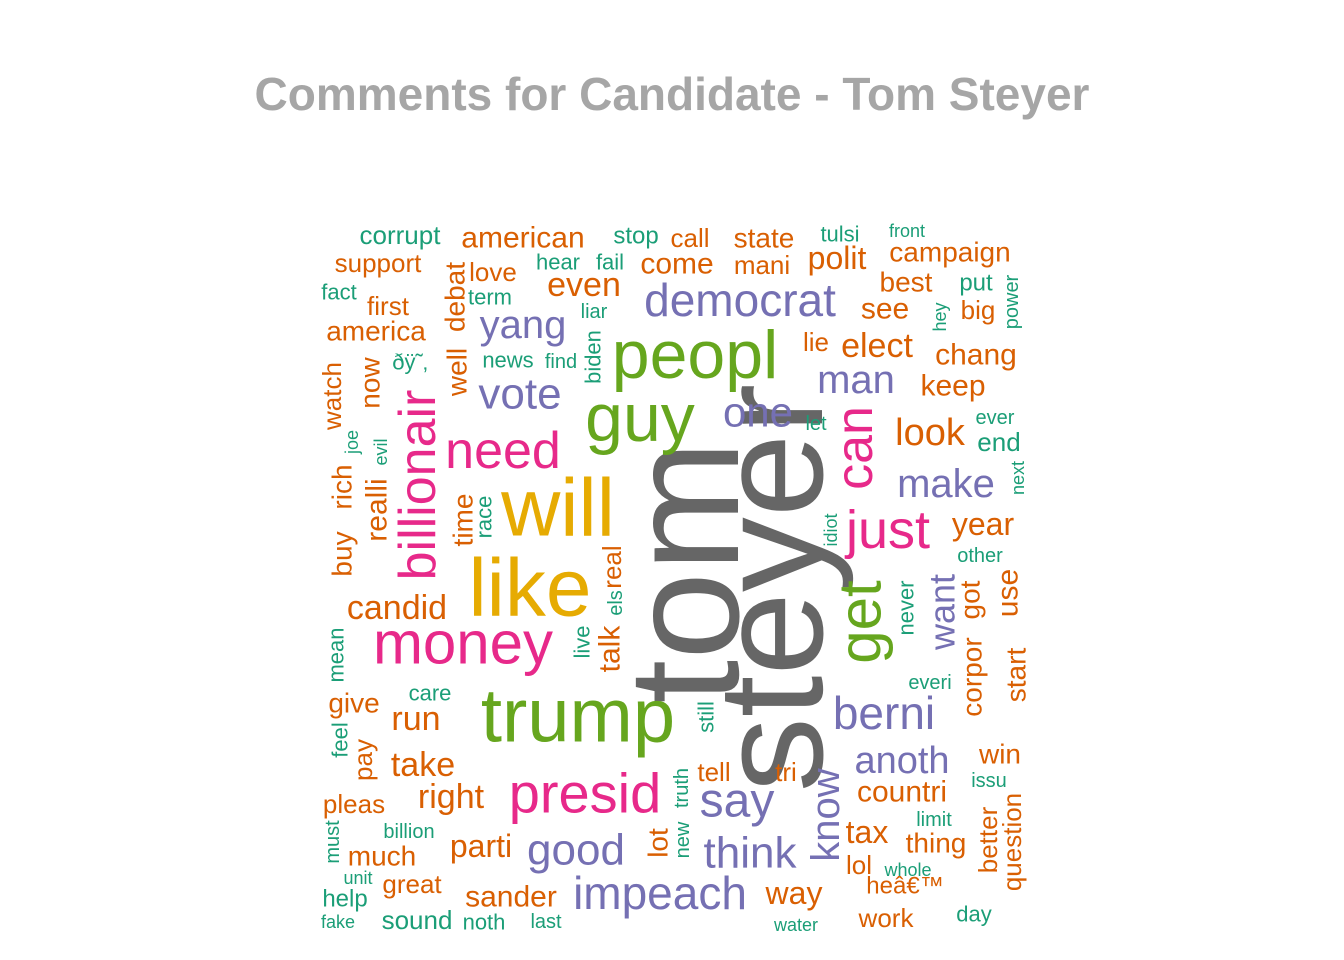 This screenshot has width=1344, height=960. What do you see at coordinates (952, 386) in the screenshot?
I see `word-66: keep` at bounding box center [952, 386].